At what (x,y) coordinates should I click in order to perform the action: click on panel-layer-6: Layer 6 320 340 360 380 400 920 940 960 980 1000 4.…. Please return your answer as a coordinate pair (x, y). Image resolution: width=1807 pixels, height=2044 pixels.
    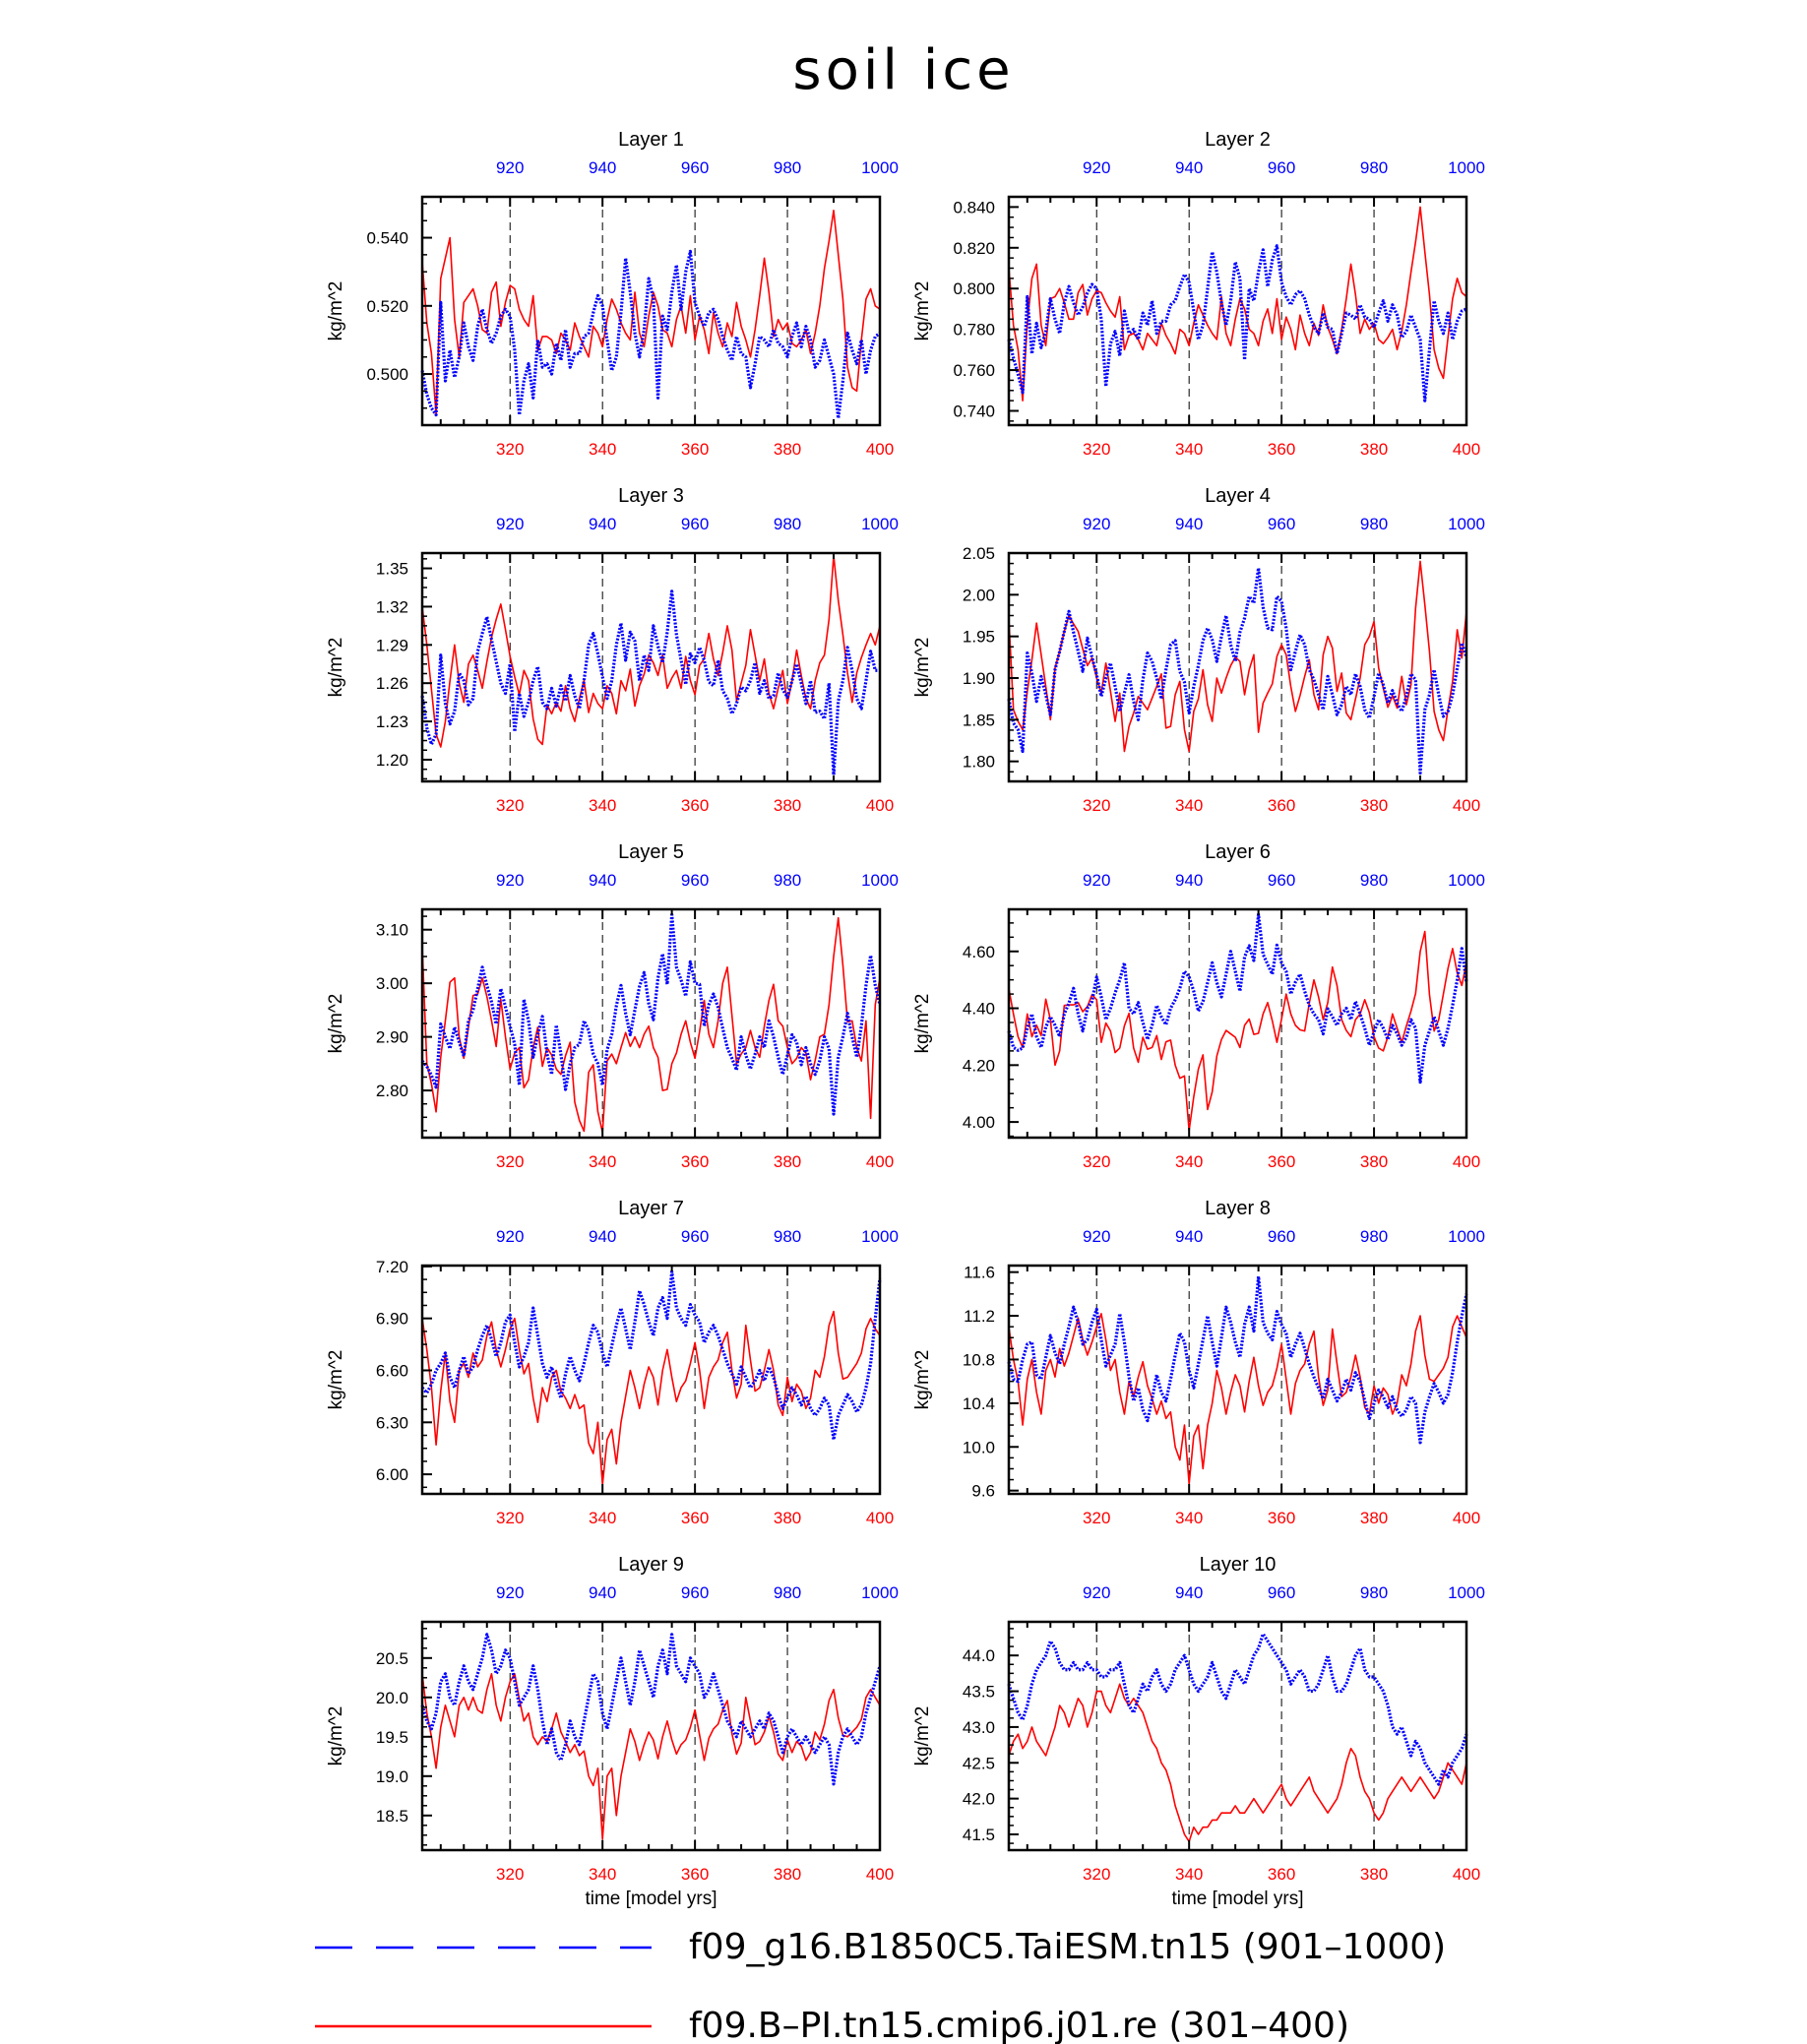
    Looking at the image, I should click on (1198, 1006).